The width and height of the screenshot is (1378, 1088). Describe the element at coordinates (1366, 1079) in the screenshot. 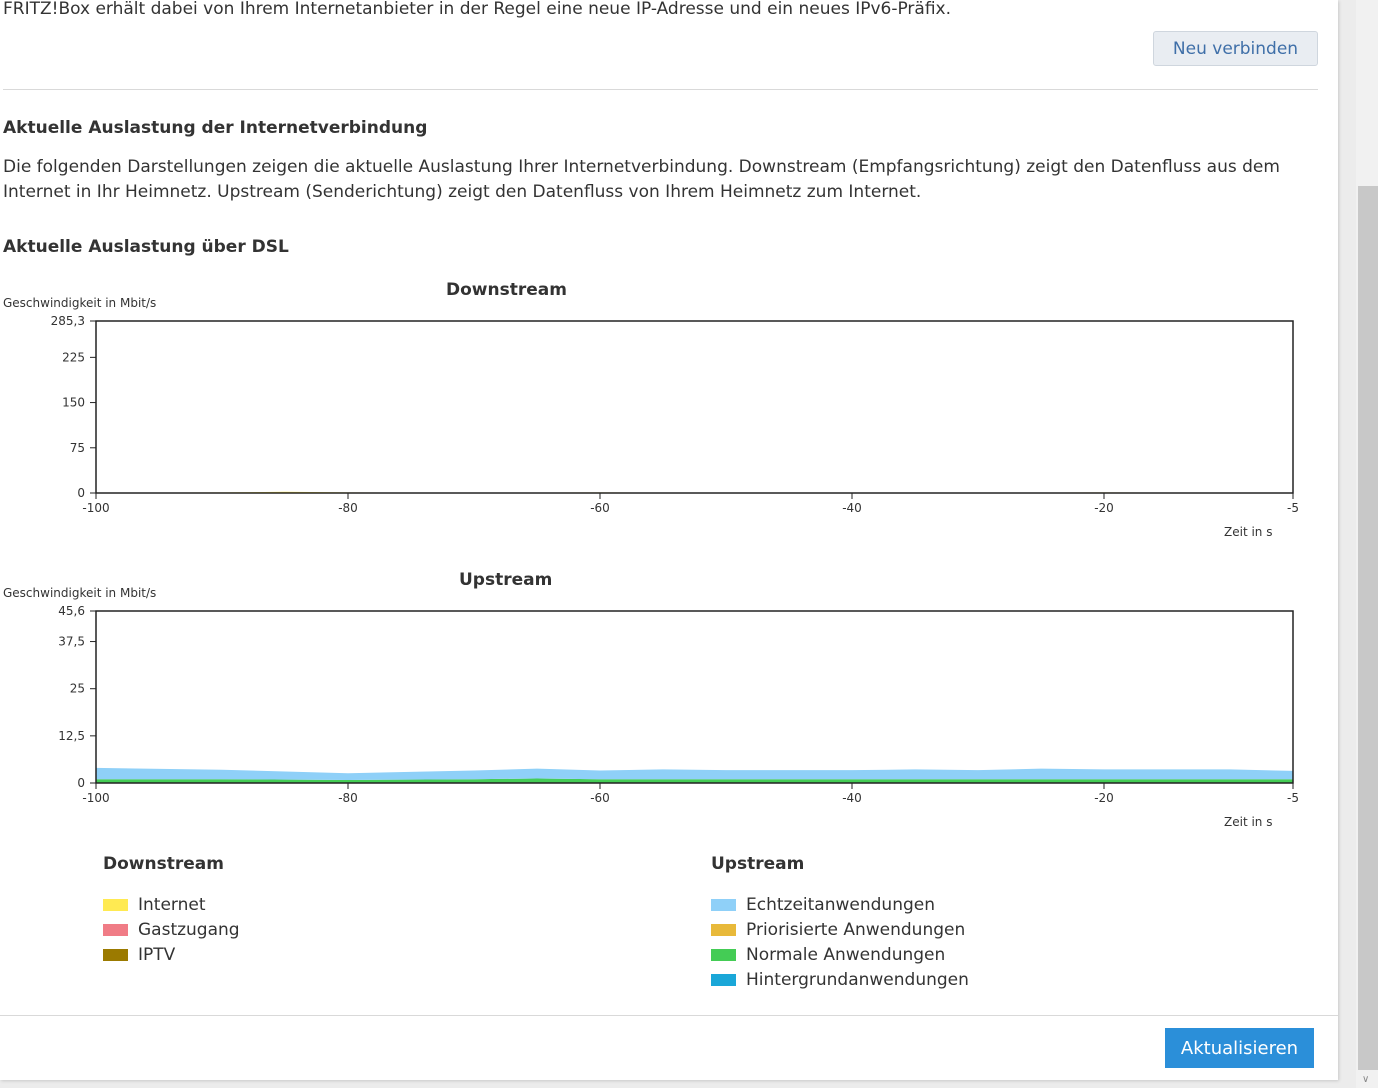

I see `scroll-down-icon: ∨` at that location.